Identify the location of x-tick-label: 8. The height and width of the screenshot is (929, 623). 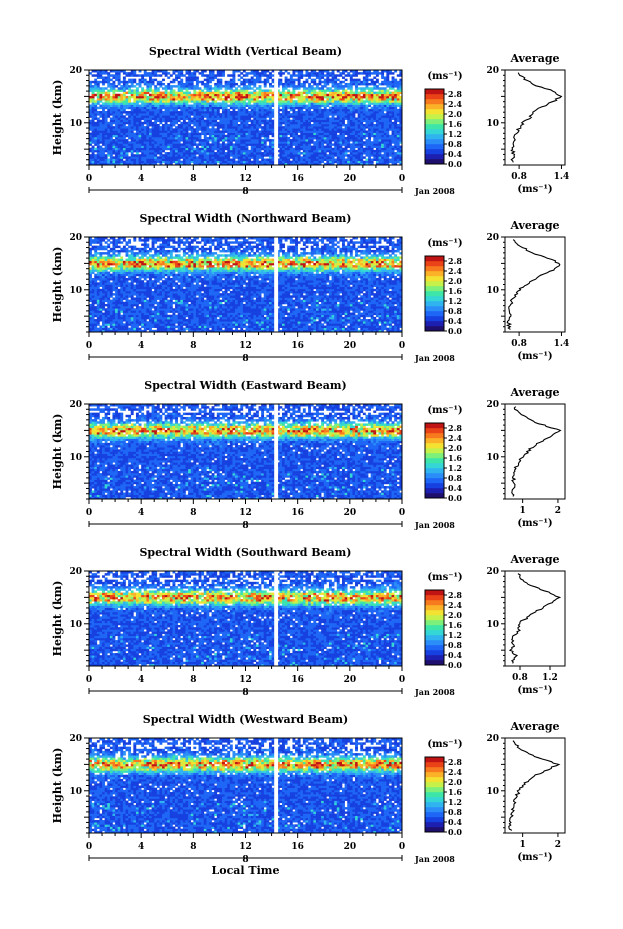
(193, 179).